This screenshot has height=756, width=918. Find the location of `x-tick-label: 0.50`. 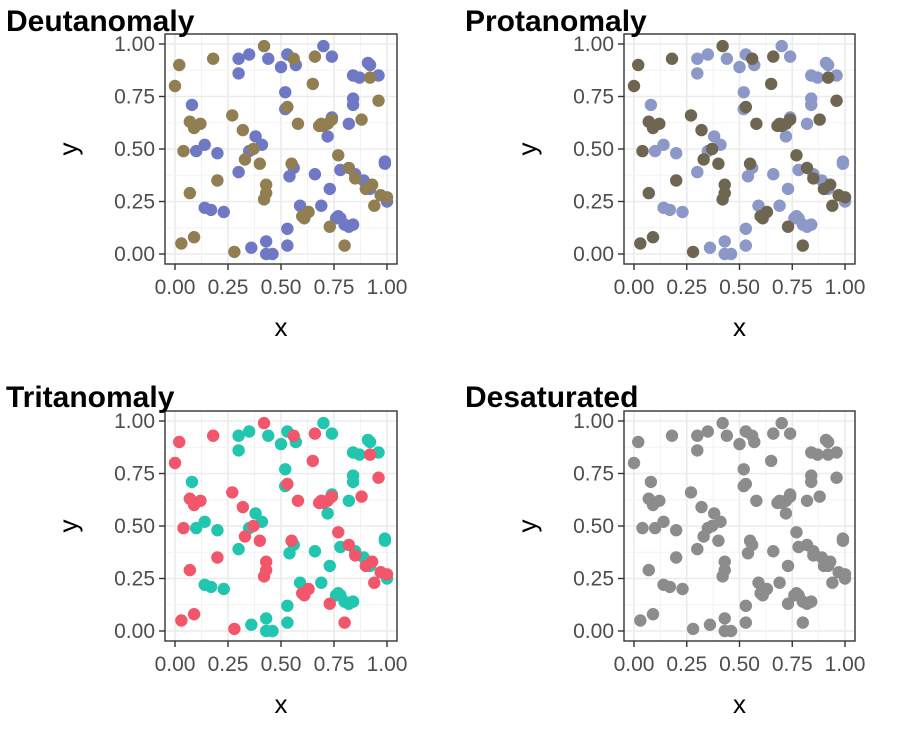

x-tick-label: 0.50 is located at coordinates (739, 664).